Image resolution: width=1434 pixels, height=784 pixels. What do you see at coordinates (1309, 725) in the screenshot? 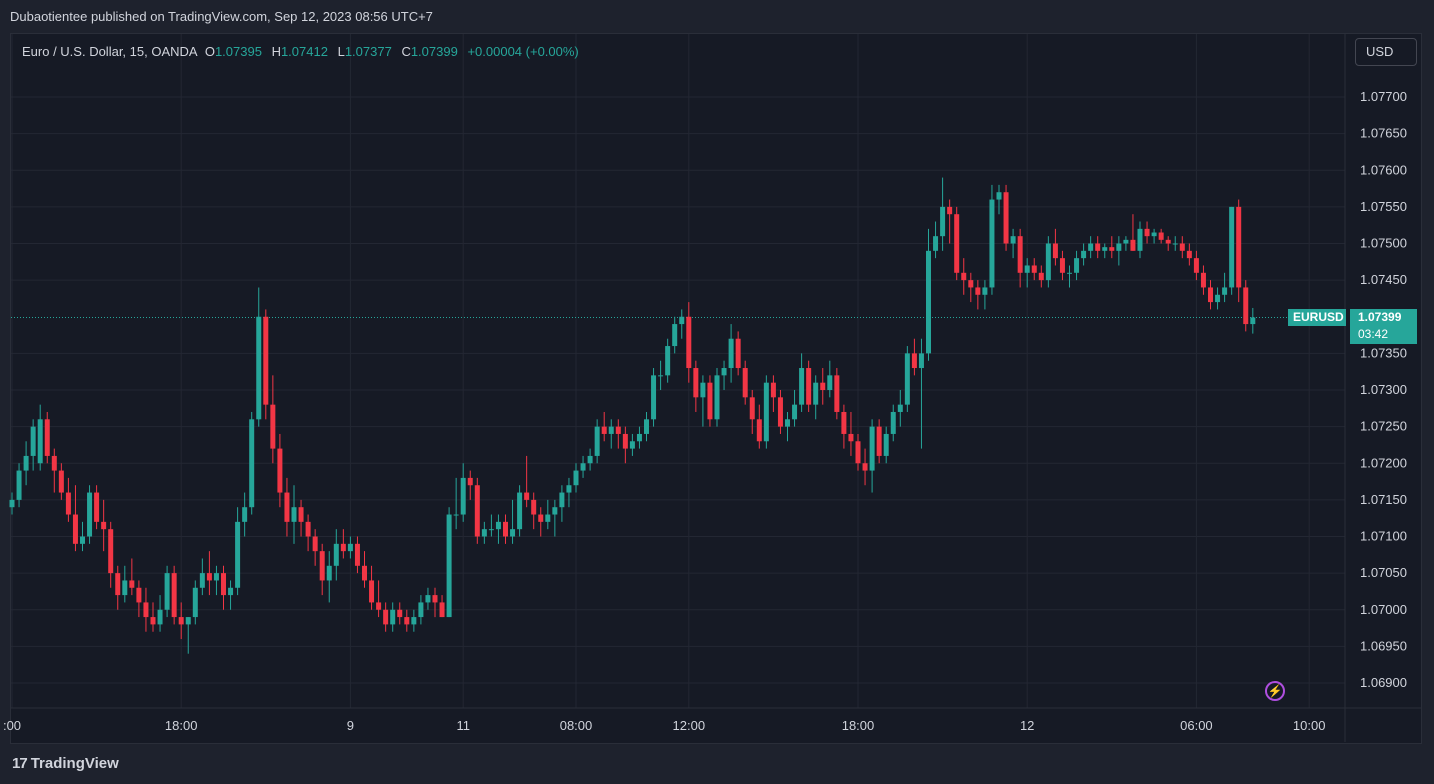
I see `x-tick-label: 10:00` at bounding box center [1309, 725].